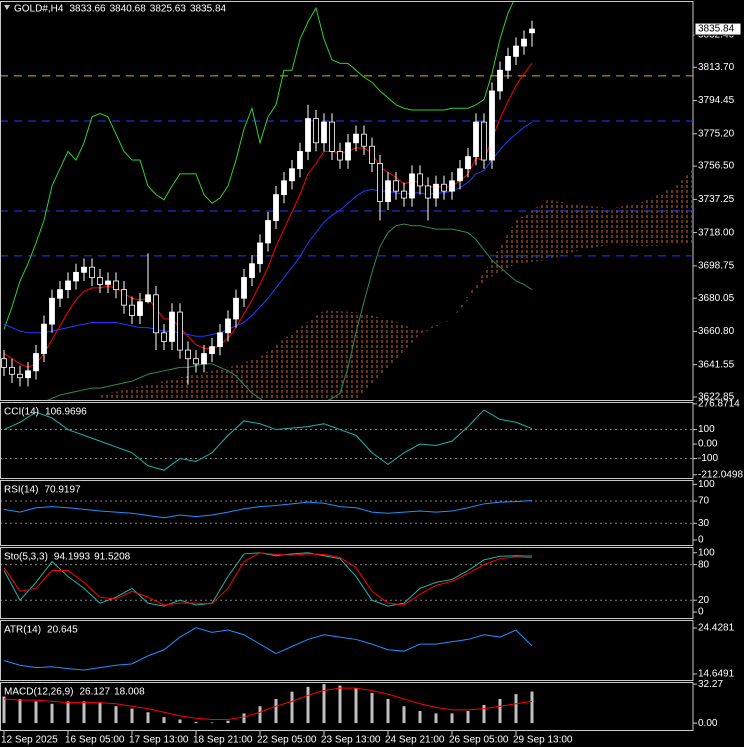 The height and width of the screenshot is (747, 744). I want to click on y-tick-label: 20, so click(704, 600).